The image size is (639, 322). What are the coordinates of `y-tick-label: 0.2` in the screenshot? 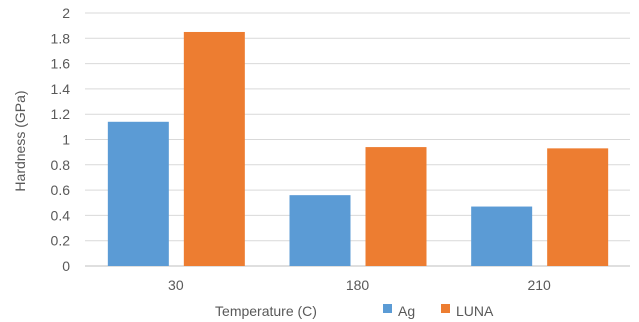 It's located at (61, 241).